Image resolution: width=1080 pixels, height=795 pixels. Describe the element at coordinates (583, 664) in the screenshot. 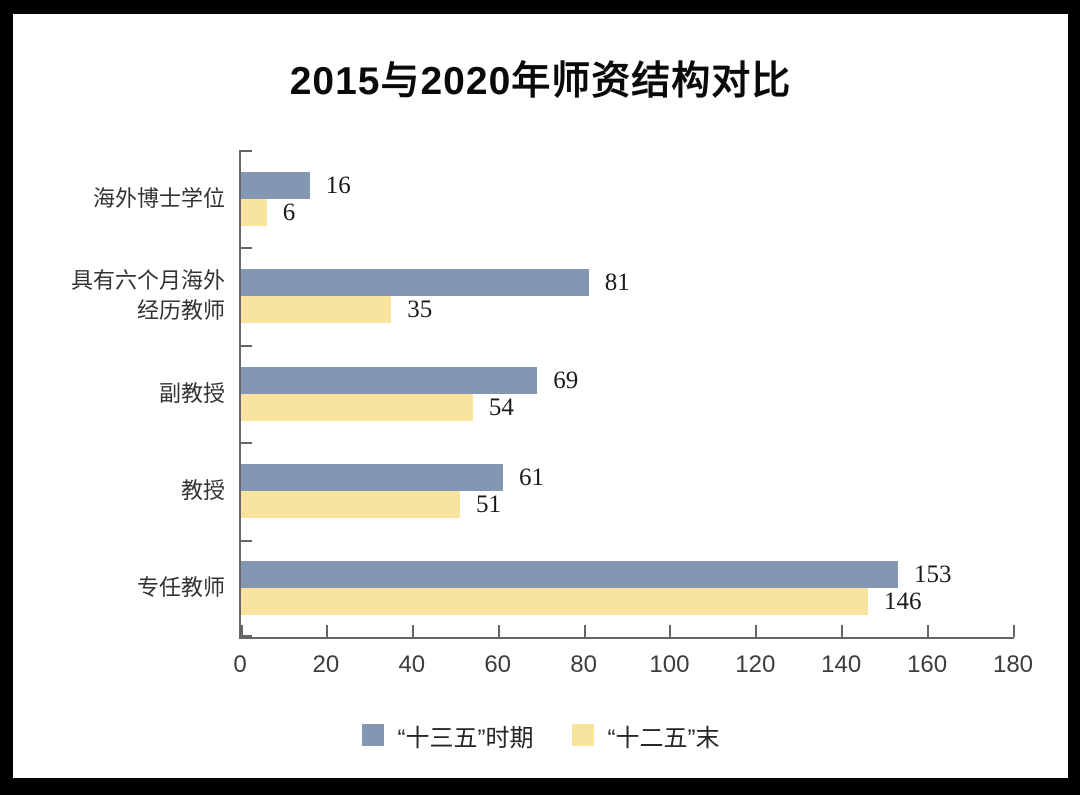

I see `x-axis-tick-label: 80` at that location.